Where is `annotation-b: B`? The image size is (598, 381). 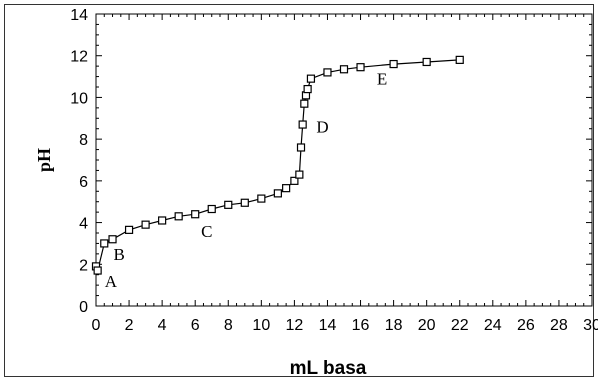 annotation-b: B is located at coordinates (118, 254).